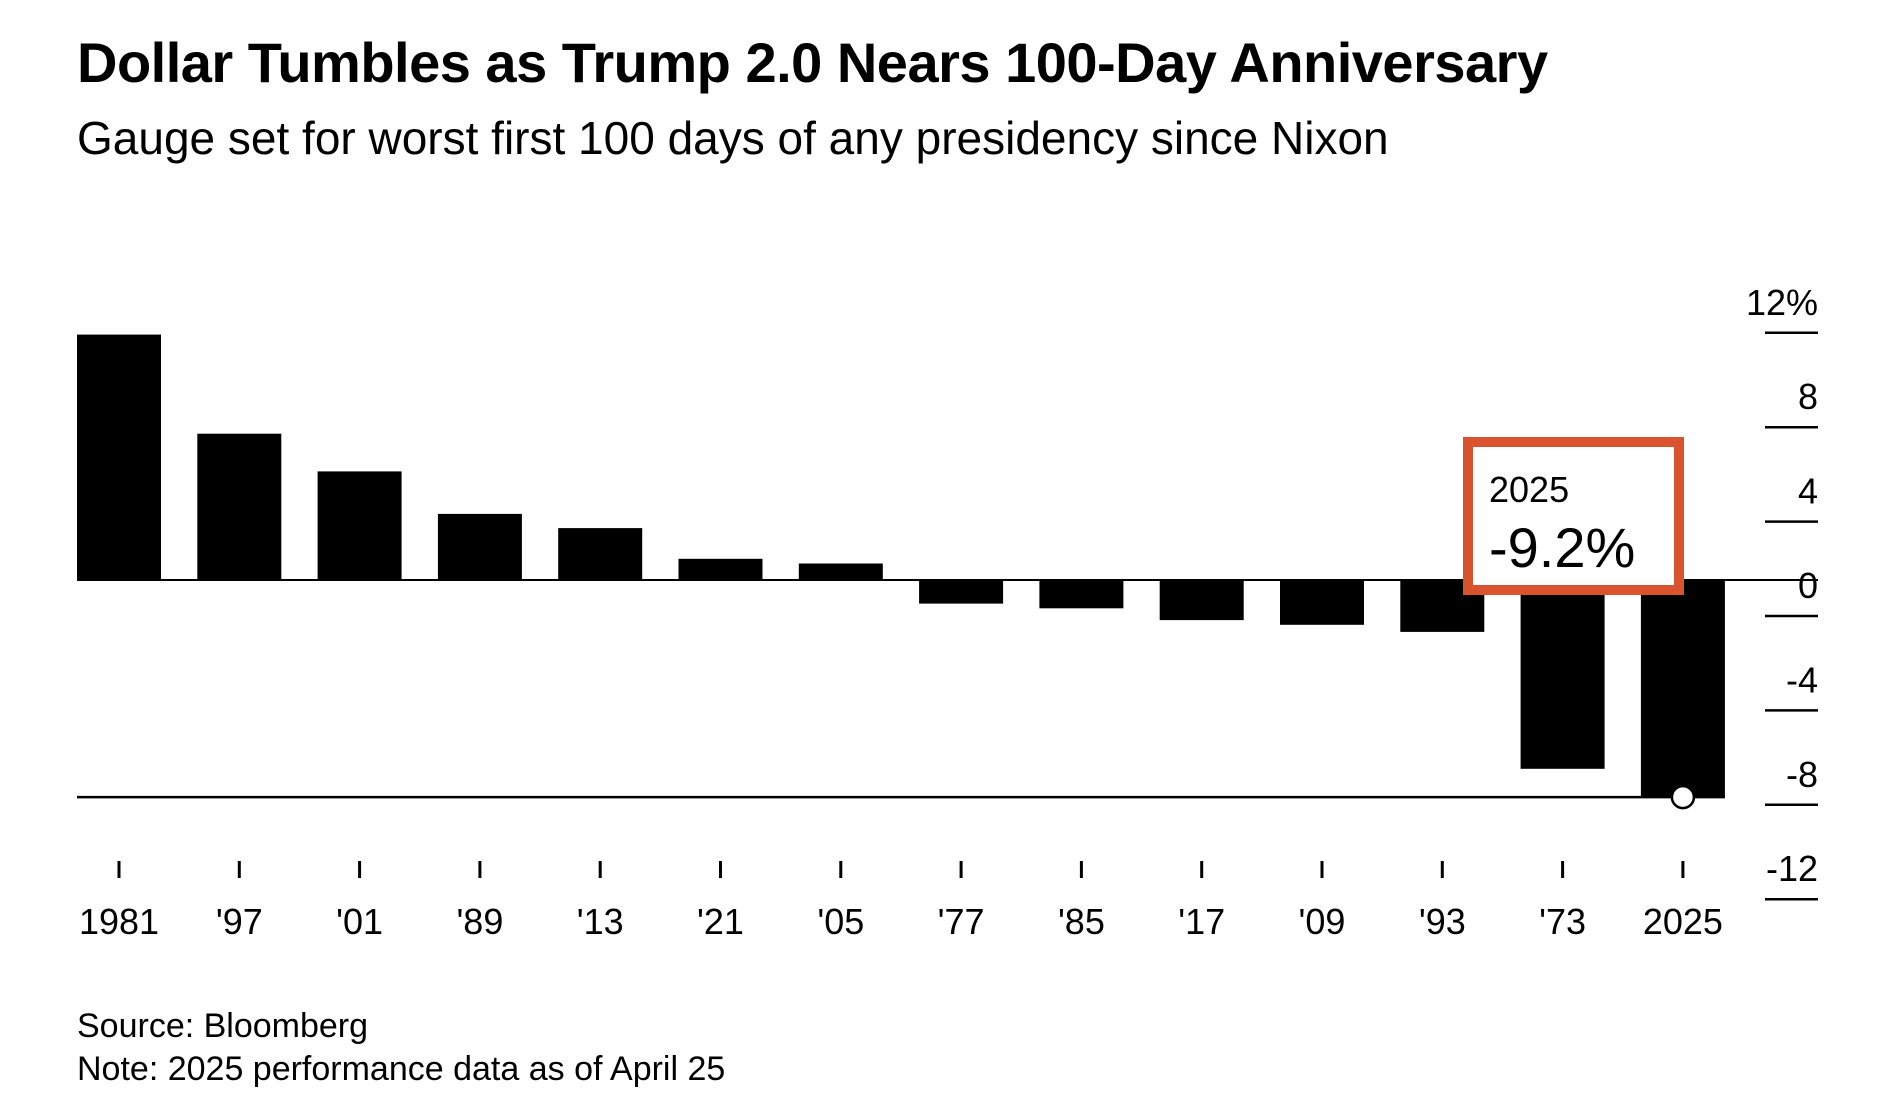  What do you see at coordinates (239, 921) in the screenshot?
I see `x-tick-label: '97` at bounding box center [239, 921].